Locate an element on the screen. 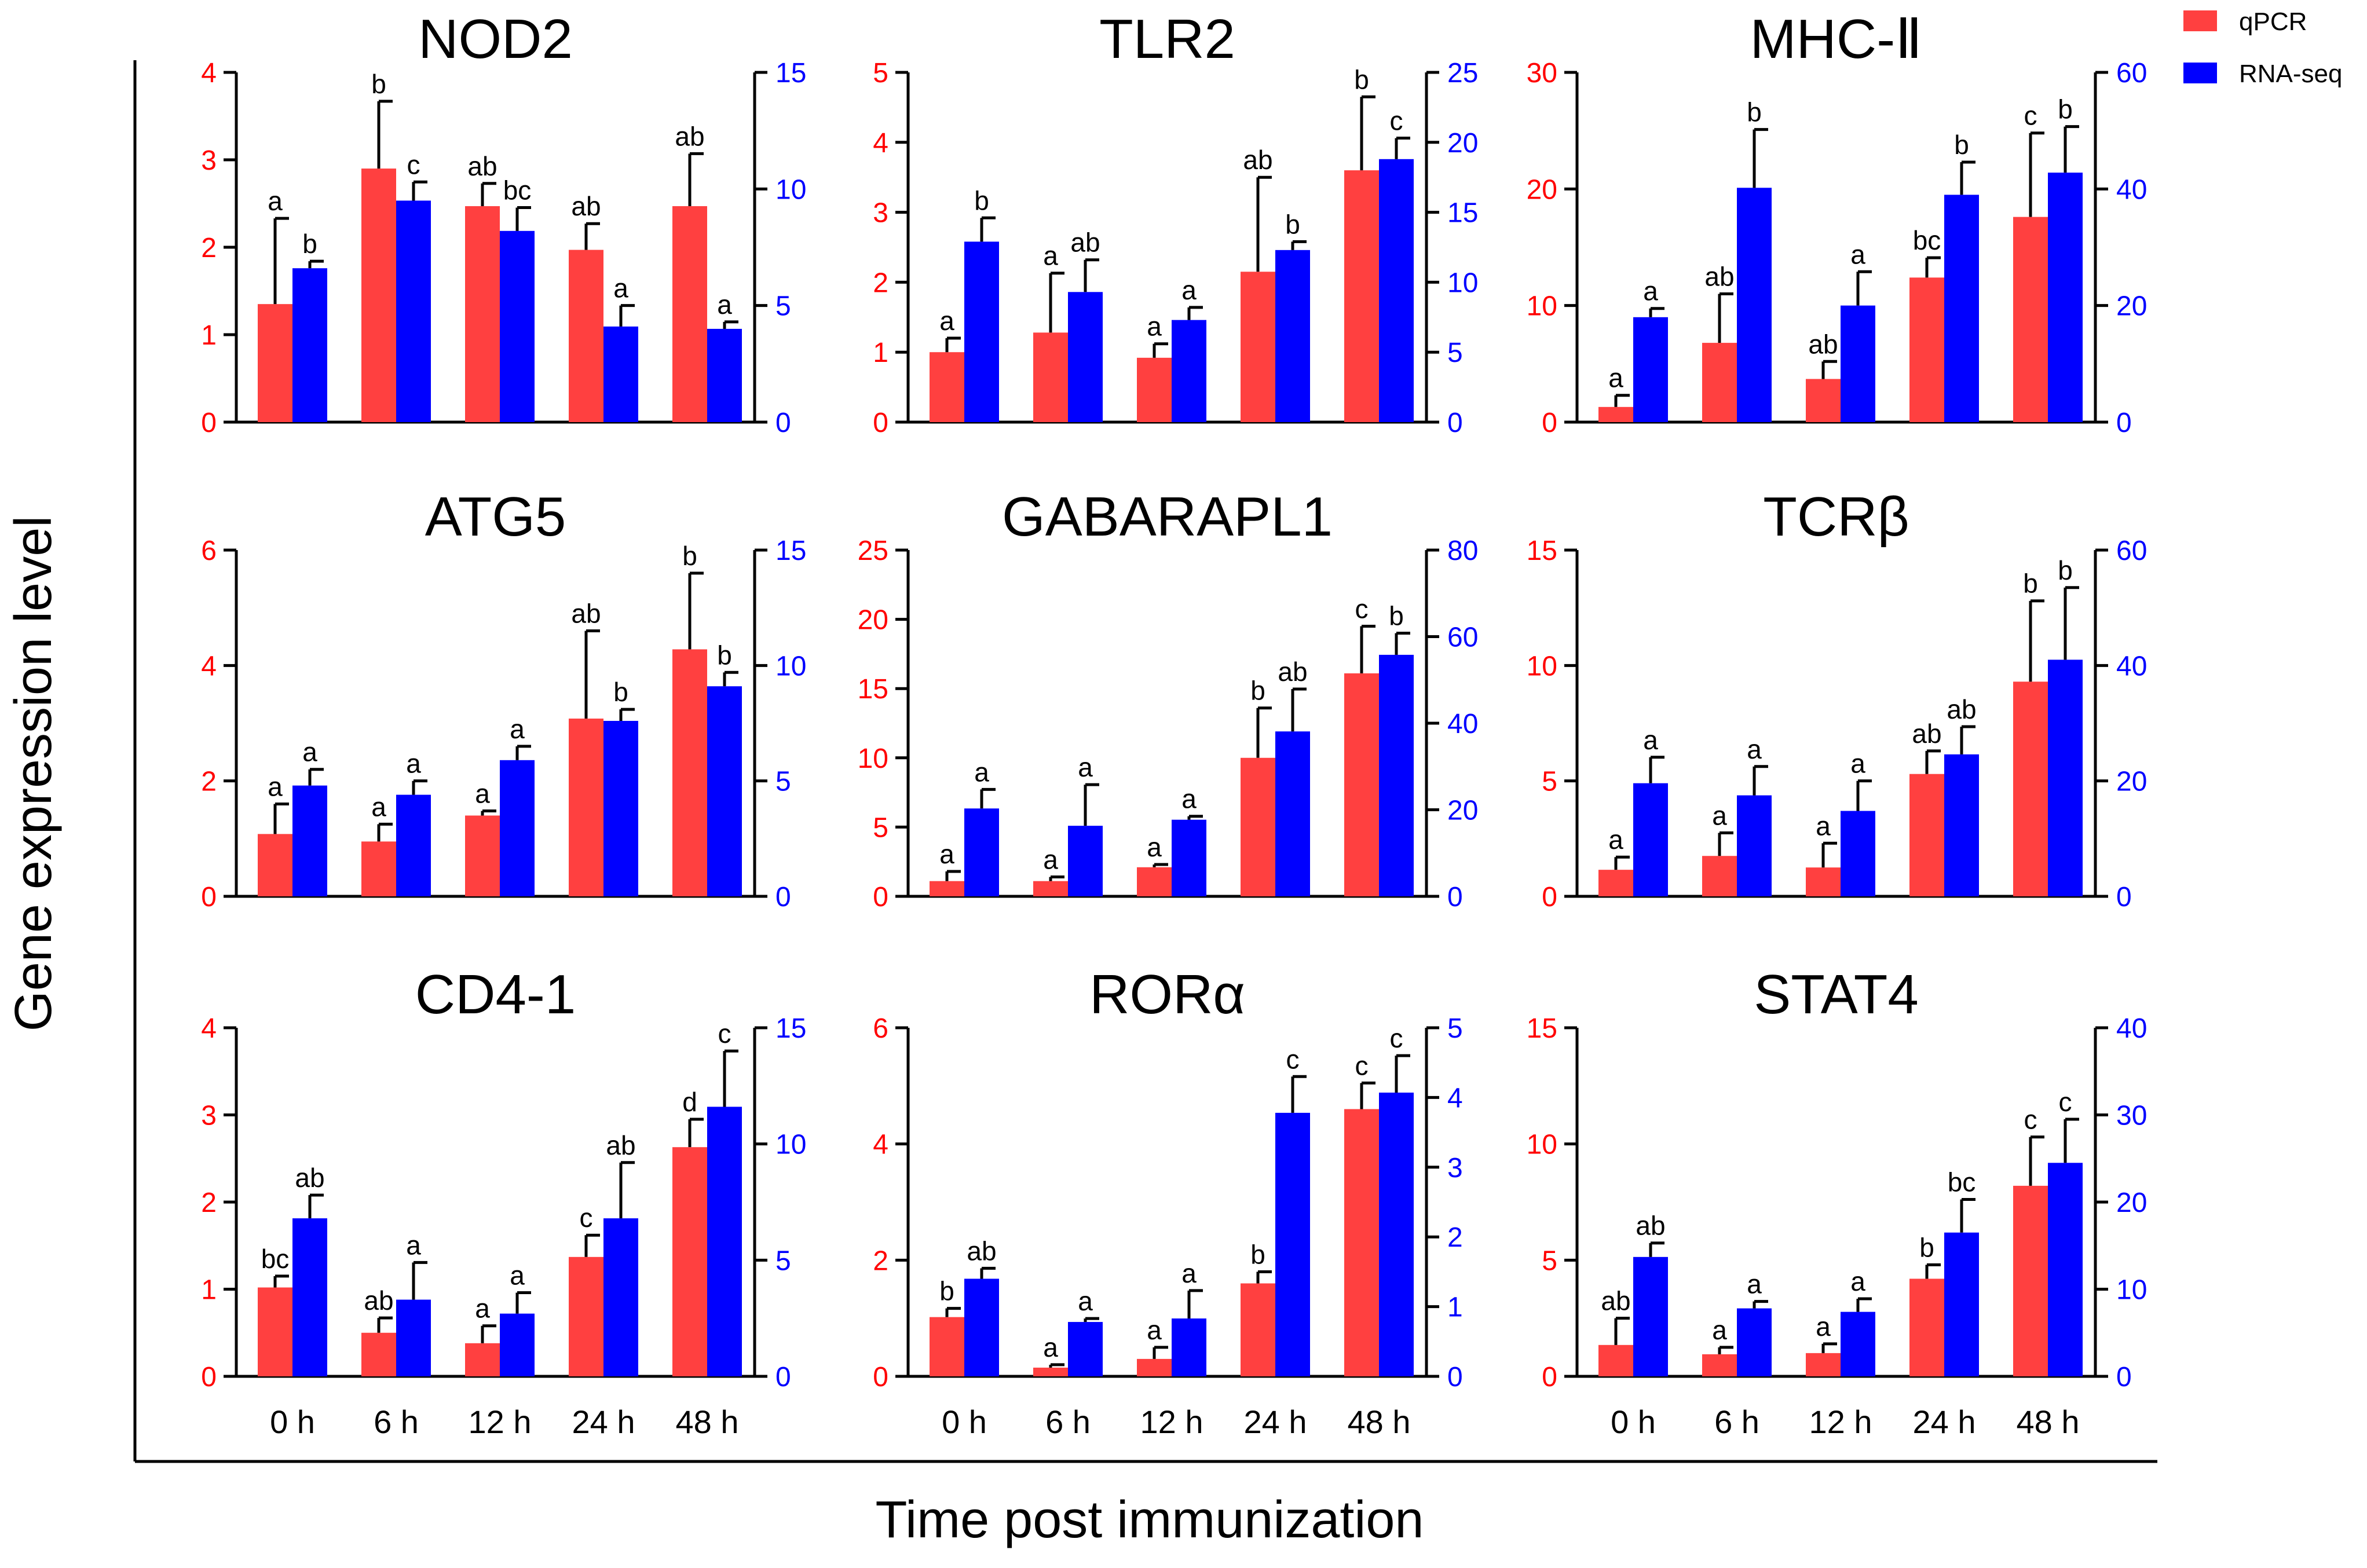 The height and width of the screenshot is (1568, 2367). significance-label-qpcr: bc is located at coordinates (275, 1259).